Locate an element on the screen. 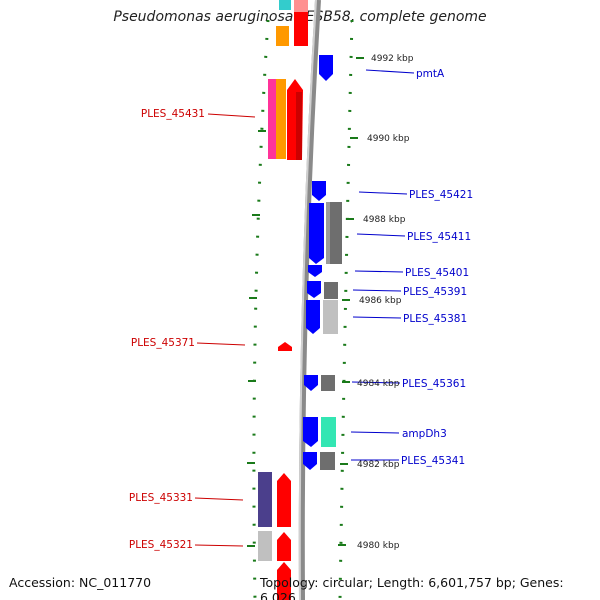  feature-top-red-highlight is located at coordinates (301, 6).